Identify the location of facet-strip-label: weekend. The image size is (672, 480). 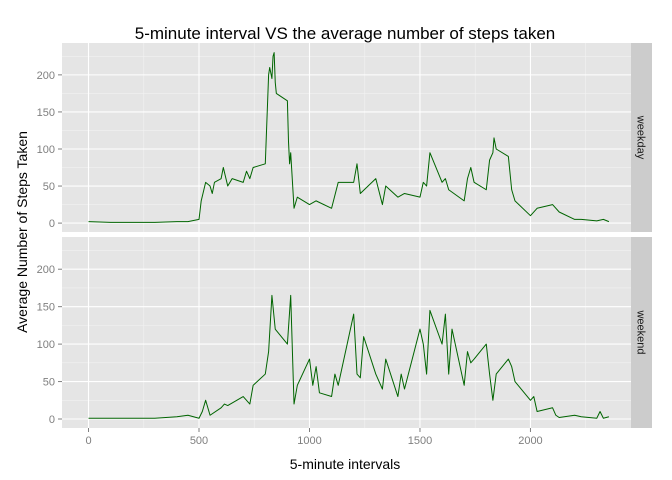
(641, 331).